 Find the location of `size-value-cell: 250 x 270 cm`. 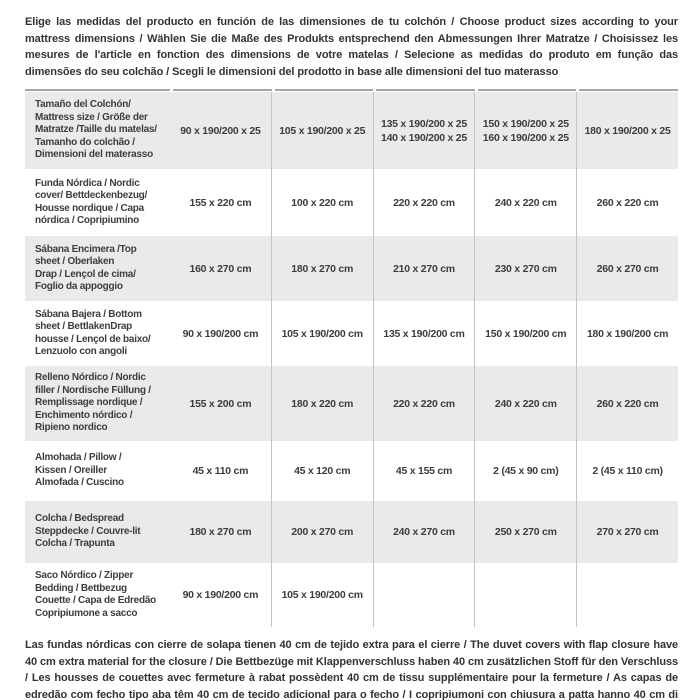

size-value-cell: 250 x 270 cm is located at coordinates (525, 532).